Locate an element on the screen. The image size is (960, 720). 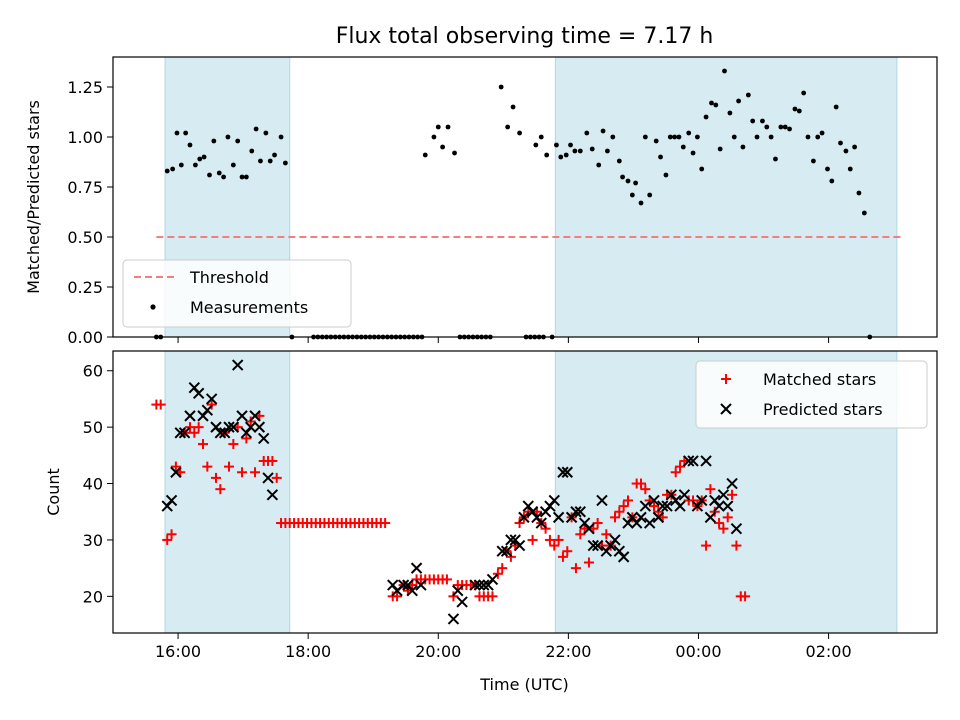
top-ytick-label-2: 0.50 is located at coordinates (85, 237).